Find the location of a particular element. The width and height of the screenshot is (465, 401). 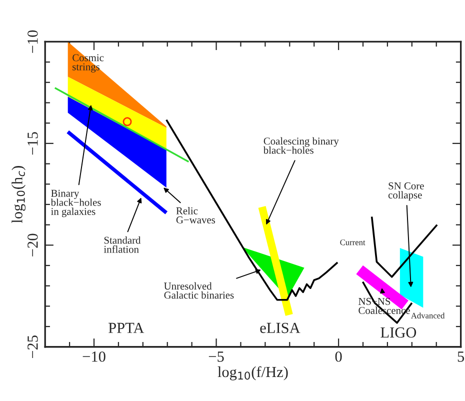

x-tick-label: 5 is located at coordinates (461, 357).